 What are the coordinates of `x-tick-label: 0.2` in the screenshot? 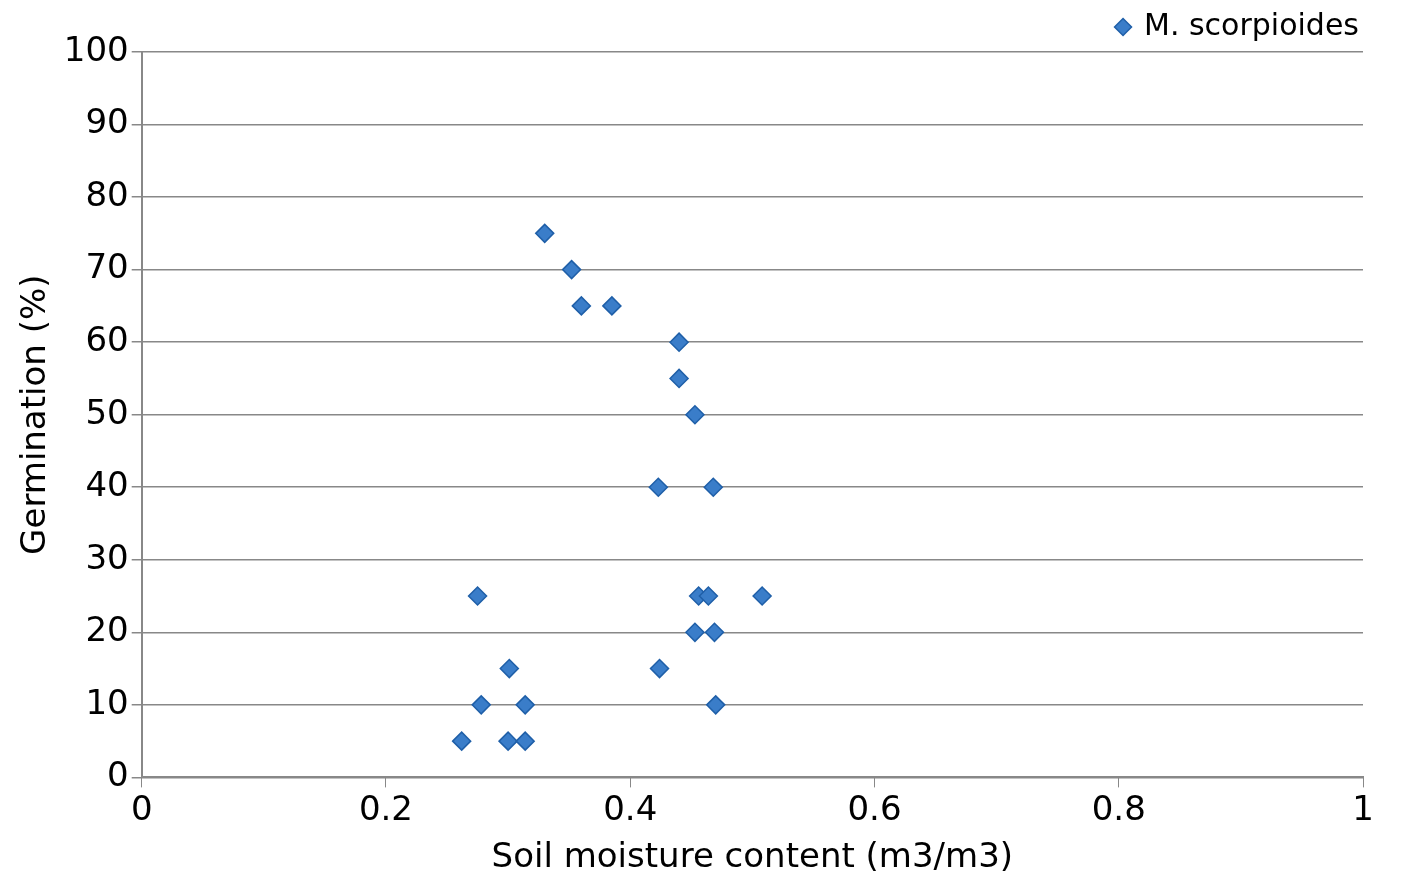 It's located at (385, 807).